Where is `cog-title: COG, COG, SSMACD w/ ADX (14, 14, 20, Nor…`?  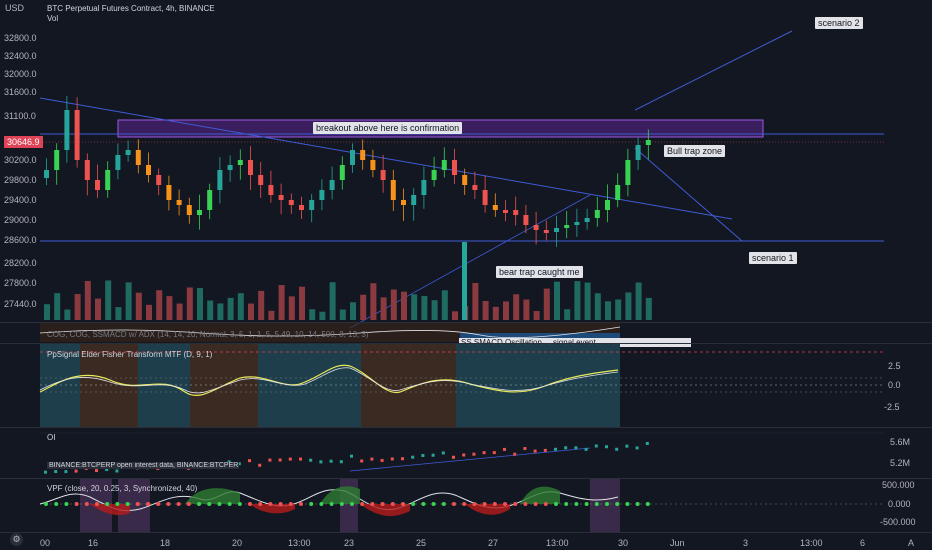
cog-title: COG, COG, SSMACD w/ ADX (14, 14, 20, Nor… is located at coordinates (208, 334).